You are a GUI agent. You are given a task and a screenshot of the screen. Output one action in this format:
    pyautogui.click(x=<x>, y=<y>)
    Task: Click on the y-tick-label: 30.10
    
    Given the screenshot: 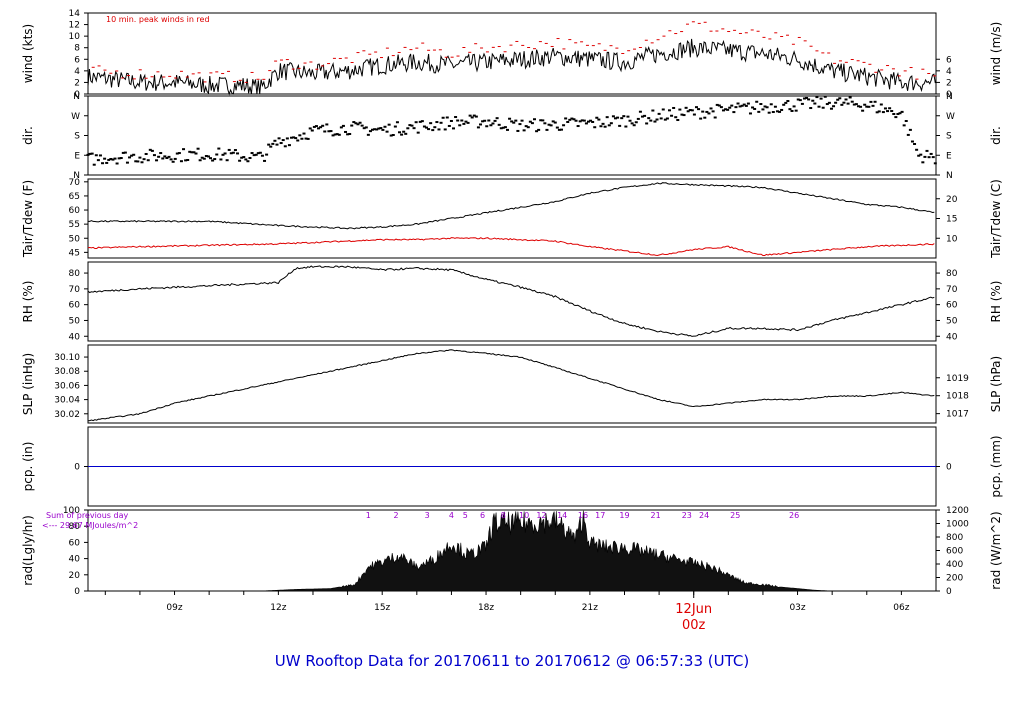 What is the action you would take?
    pyautogui.click(x=67, y=358)
    